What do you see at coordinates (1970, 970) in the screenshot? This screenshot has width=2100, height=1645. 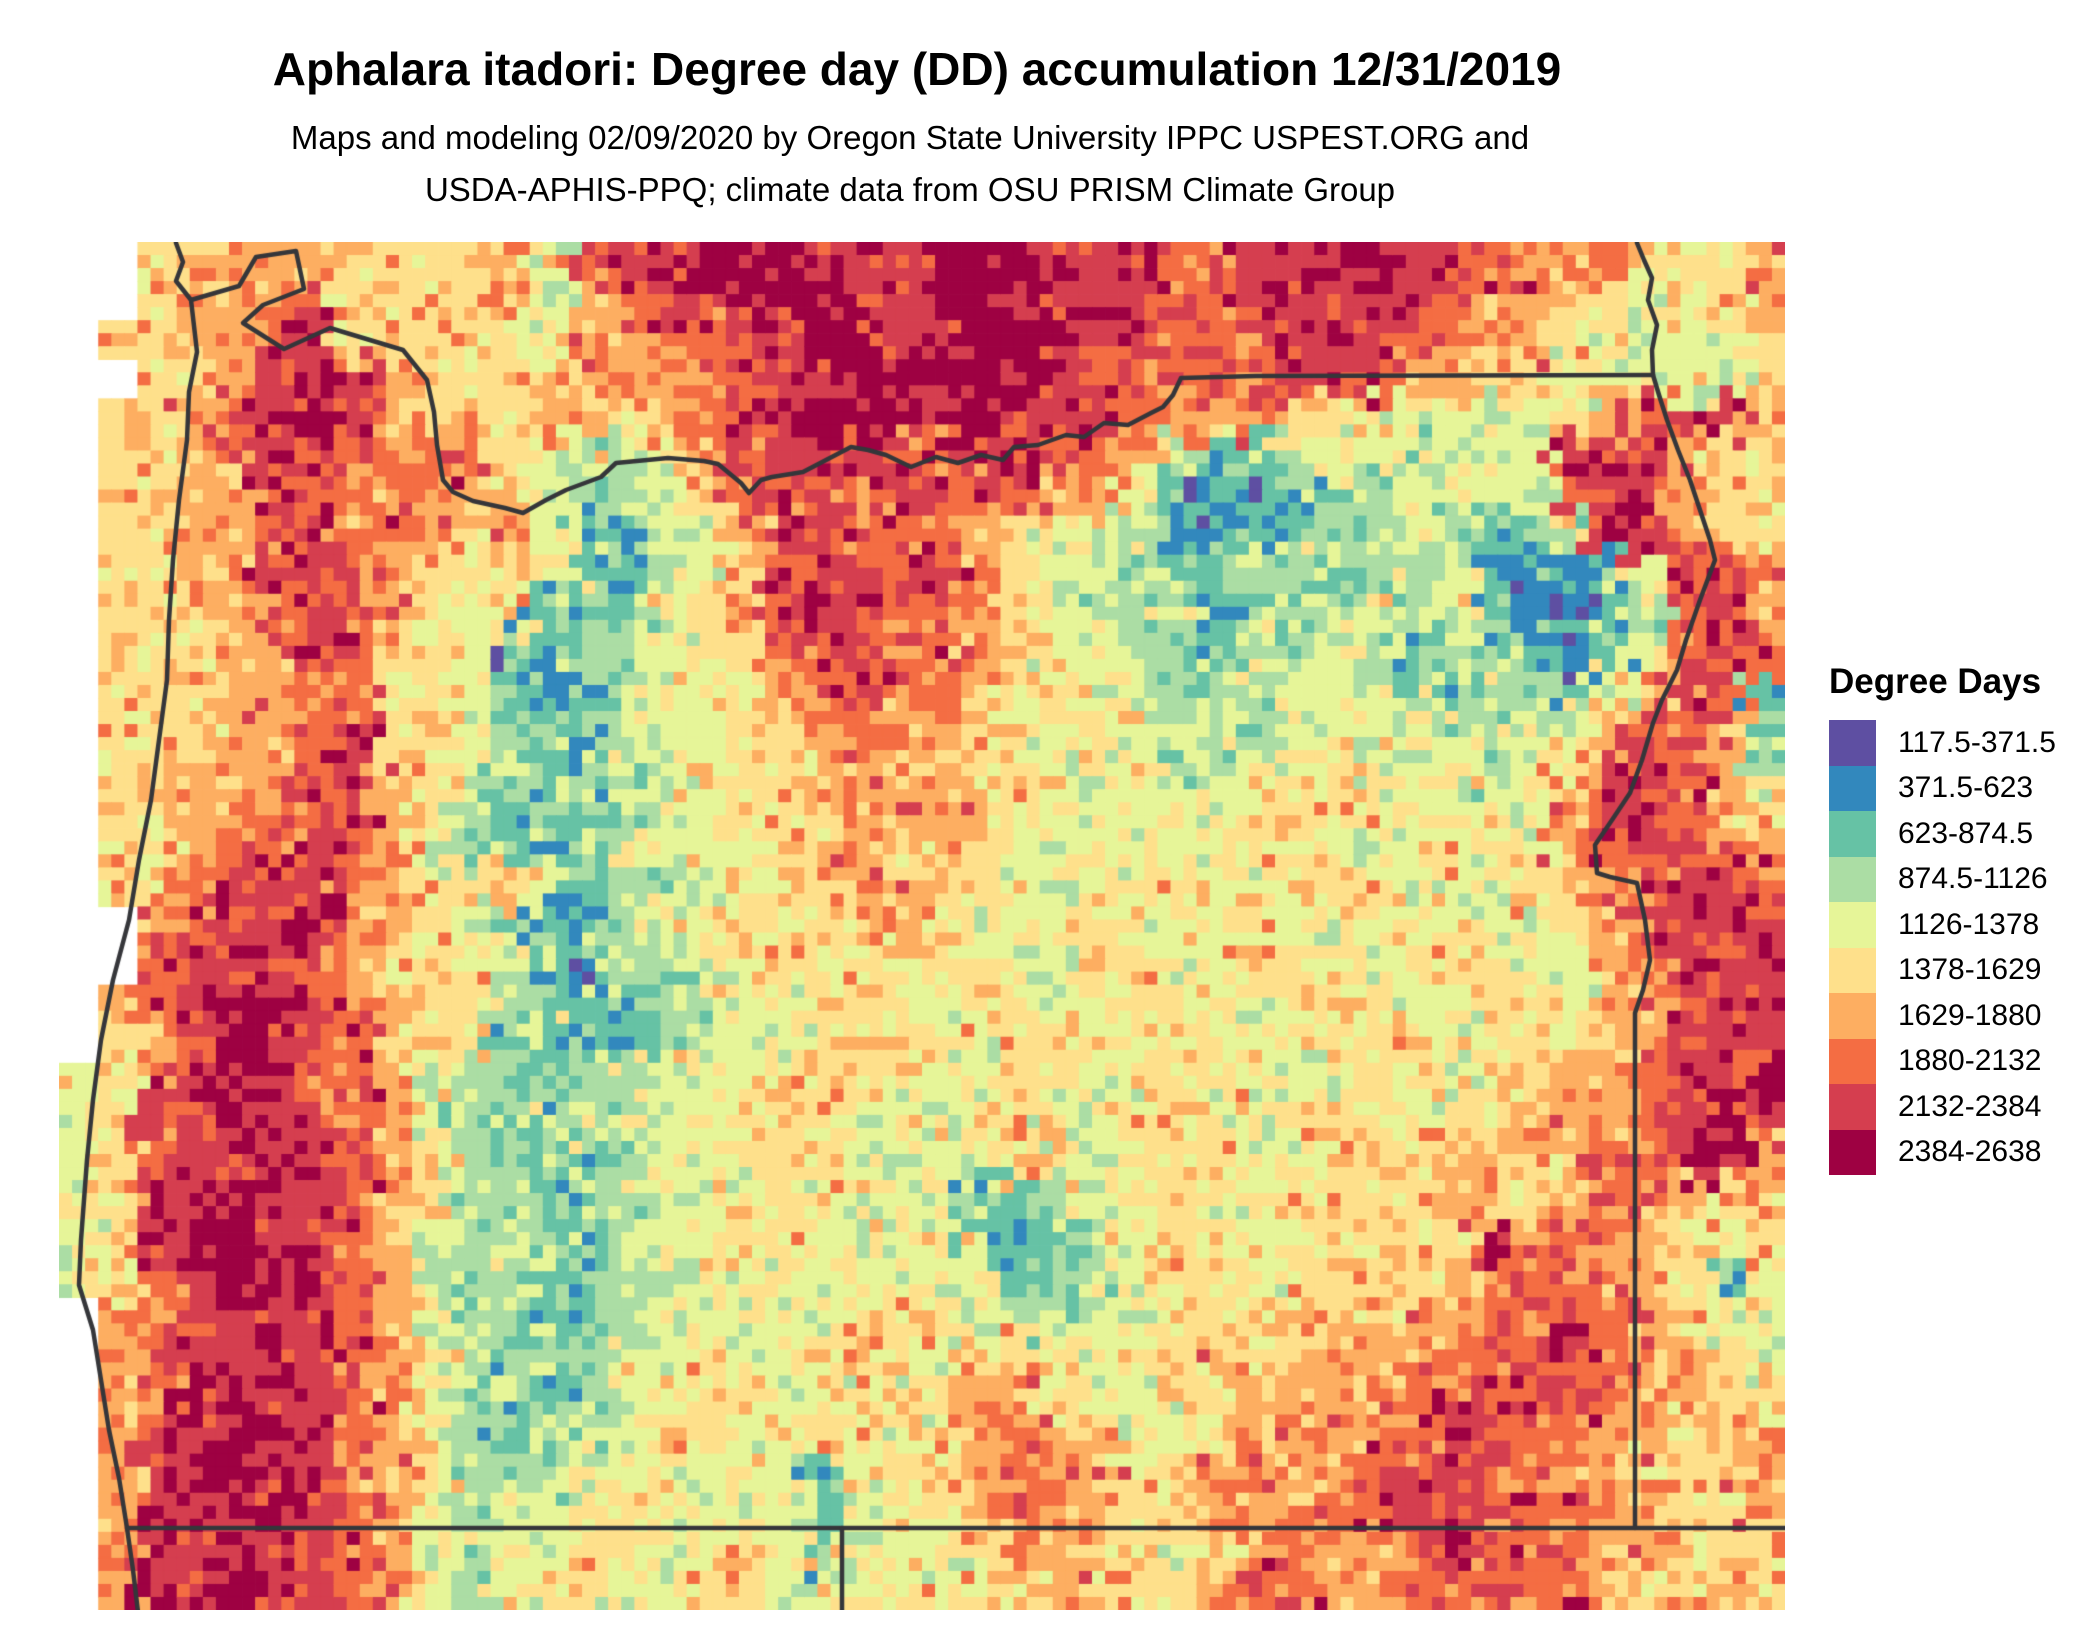 I see `legend-label: 1378-1629` at bounding box center [1970, 970].